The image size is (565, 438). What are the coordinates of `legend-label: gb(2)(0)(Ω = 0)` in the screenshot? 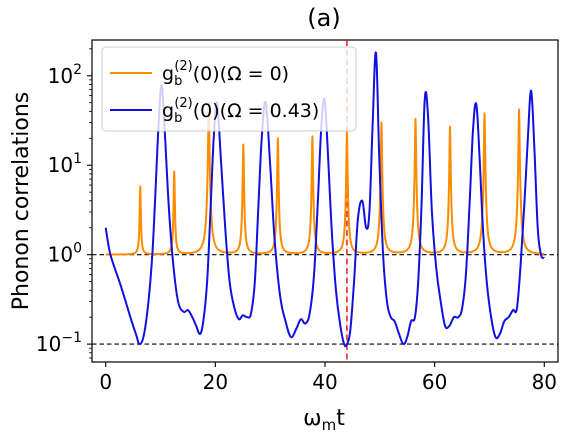 It's located at (225, 74).